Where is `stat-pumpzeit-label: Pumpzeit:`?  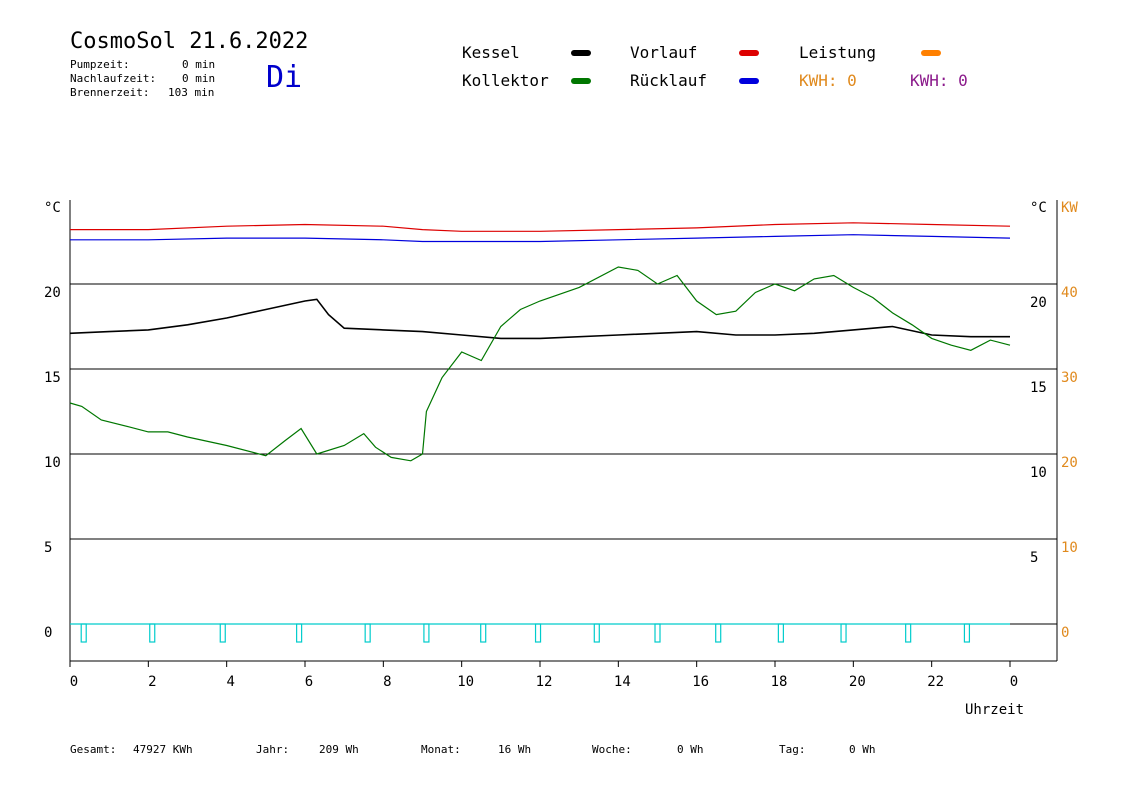
stat-pumpzeit-label: Pumpzeit: is located at coordinates (100, 64).